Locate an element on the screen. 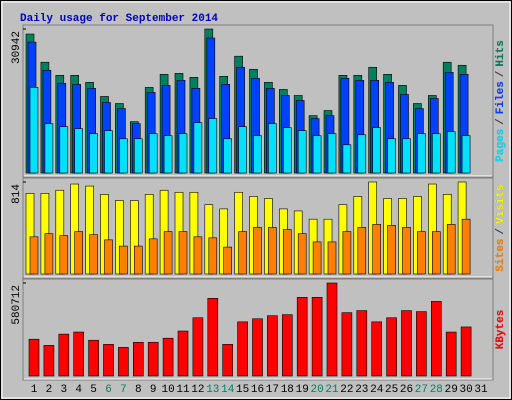 The image size is (512, 400). x-tick-label: 8 is located at coordinates (138, 390).